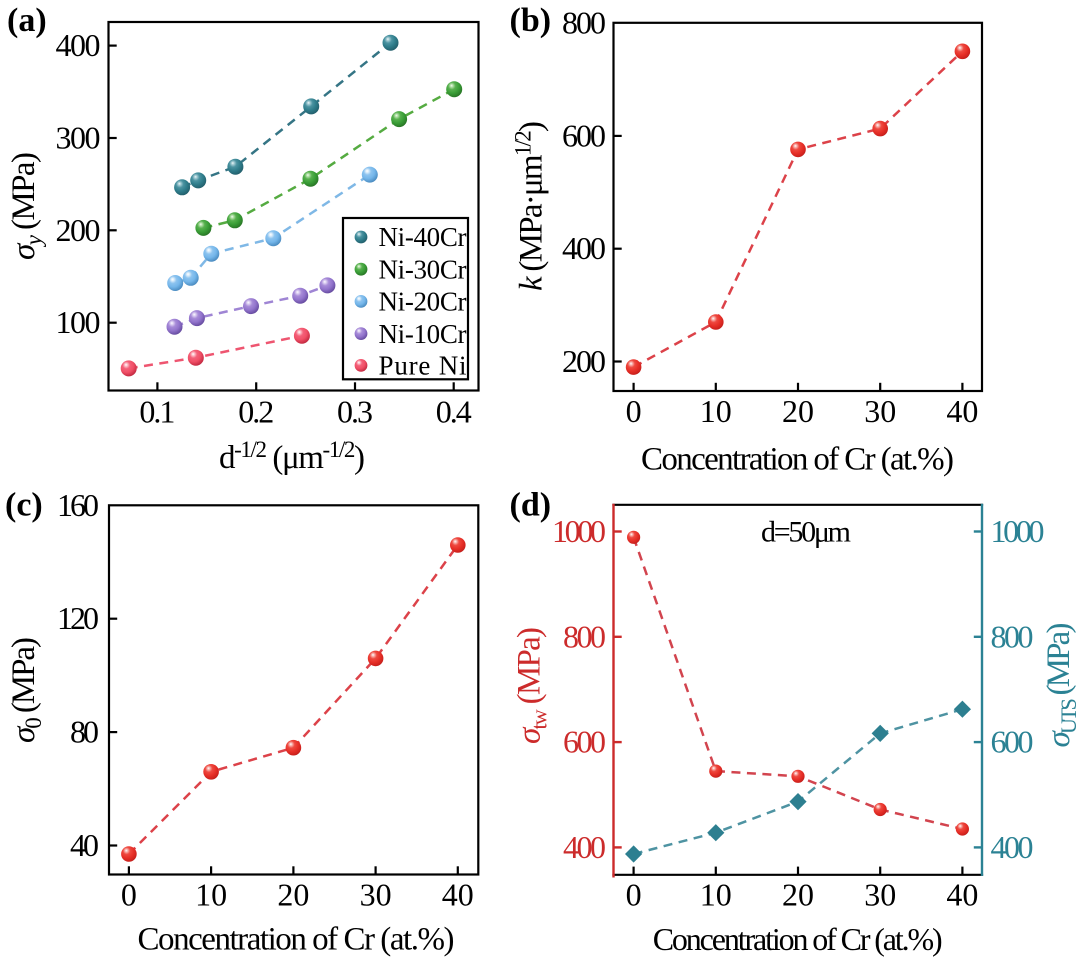 The height and width of the screenshot is (964, 1080). Describe the element at coordinates (530, 206) in the screenshot. I see `svg-text: k (MPa·μm1/2)` at that location.